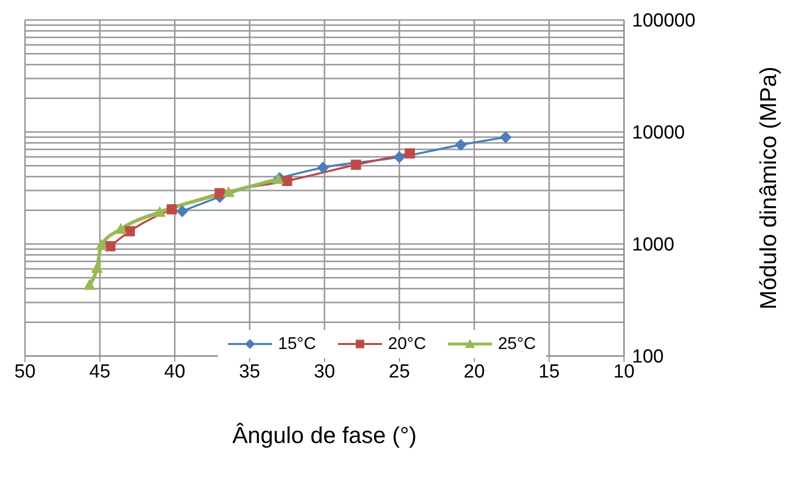 This screenshot has width=800, height=487. Describe the element at coordinates (516, 344) in the screenshot. I see `legend-label: 25°C` at that location.